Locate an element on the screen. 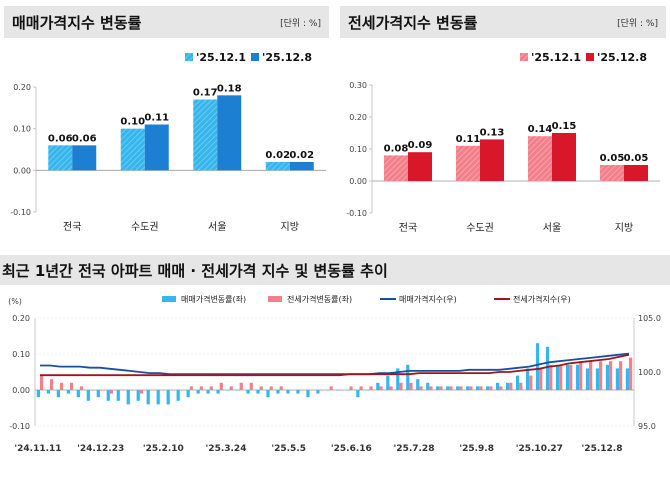  lease-data-label: 0.11 is located at coordinates (468, 139).